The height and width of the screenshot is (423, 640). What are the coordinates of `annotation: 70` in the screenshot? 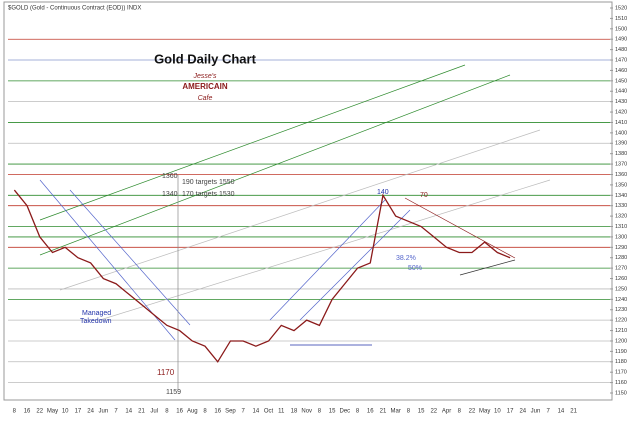 It's located at (424, 195).